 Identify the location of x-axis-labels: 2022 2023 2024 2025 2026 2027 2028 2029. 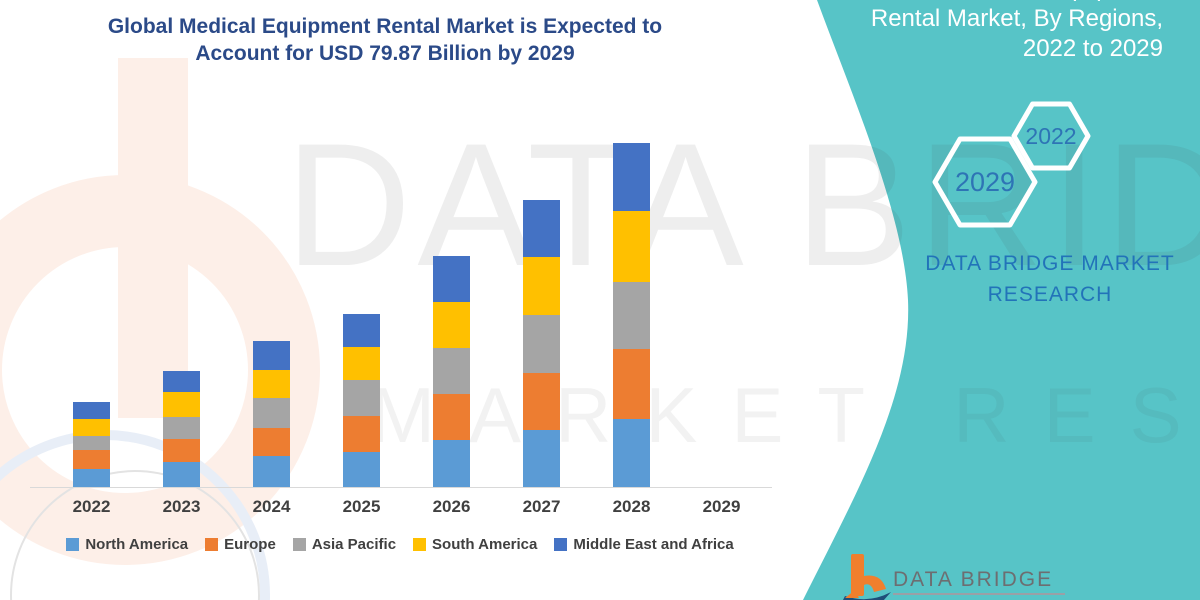
(402, 508).